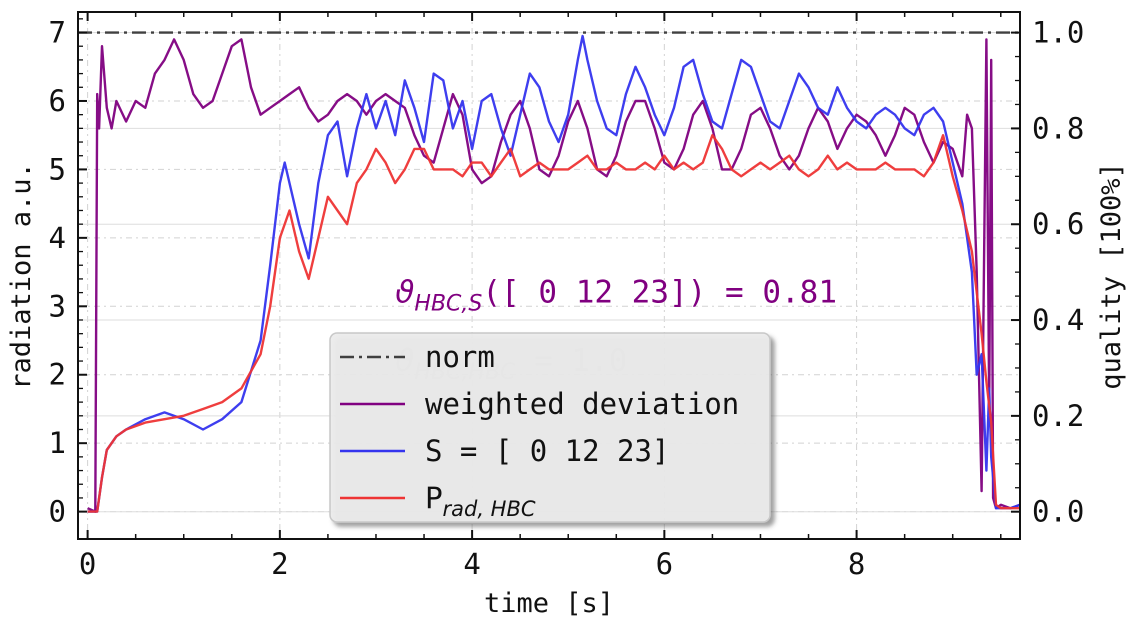 The height and width of the screenshot is (626, 1133). I want to click on y-tick-label-6: 6, so click(57, 101).